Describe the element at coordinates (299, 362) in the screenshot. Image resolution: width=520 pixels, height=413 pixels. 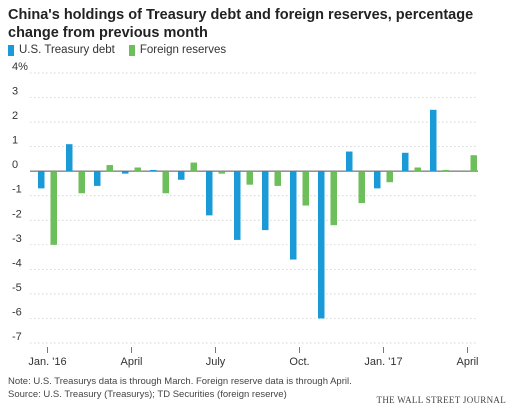
I see `x-tick-label: Oct.` at that location.